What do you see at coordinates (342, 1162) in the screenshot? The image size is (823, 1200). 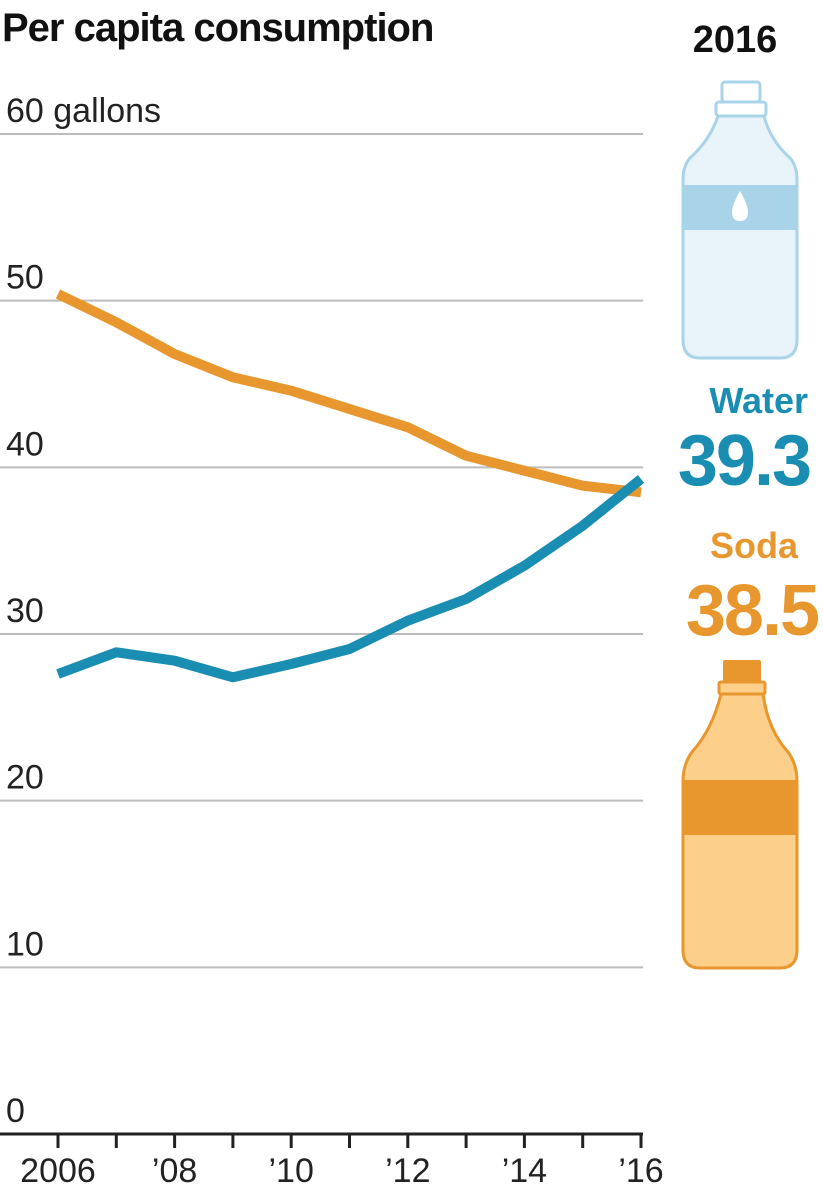 I see `x-axis-ticks: 2006 ’08 ’10 ’12 ’14 ’16` at bounding box center [342, 1162].